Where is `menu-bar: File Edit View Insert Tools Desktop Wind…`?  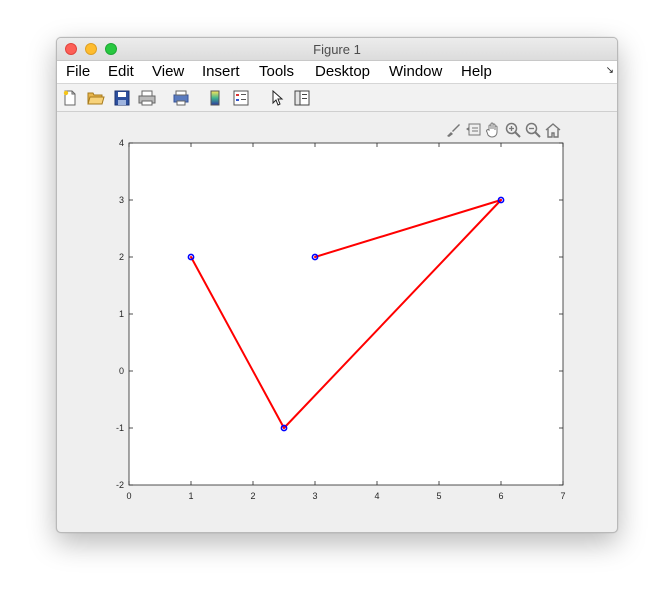 menu-bar: File Edit View Insert Tools Desktop Wind… is located at coordinates (337, 72).